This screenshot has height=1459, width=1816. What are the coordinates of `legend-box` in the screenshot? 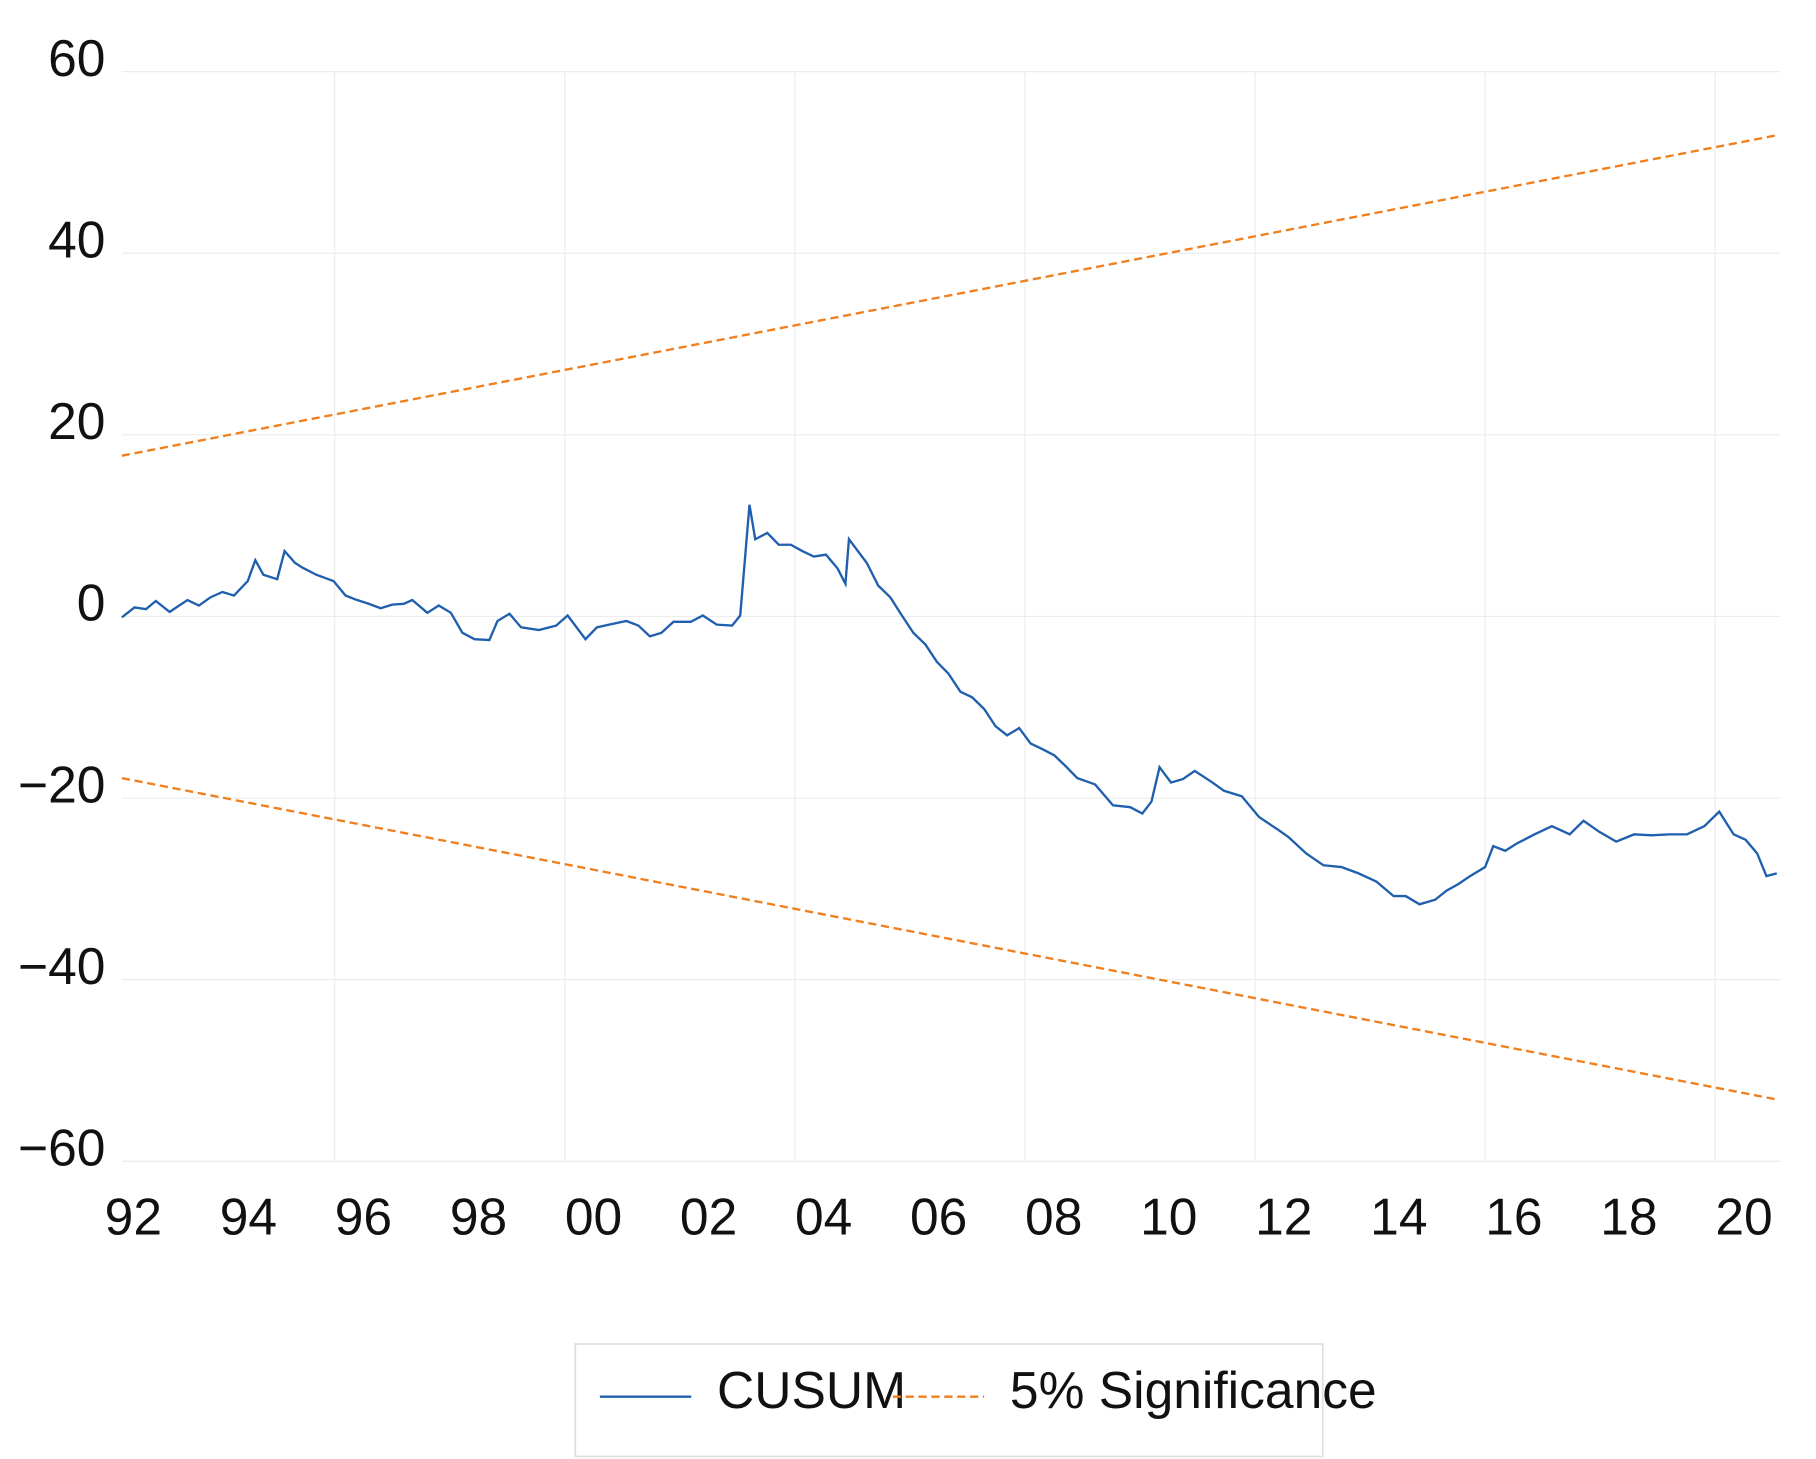 It's located at (949, 1400).